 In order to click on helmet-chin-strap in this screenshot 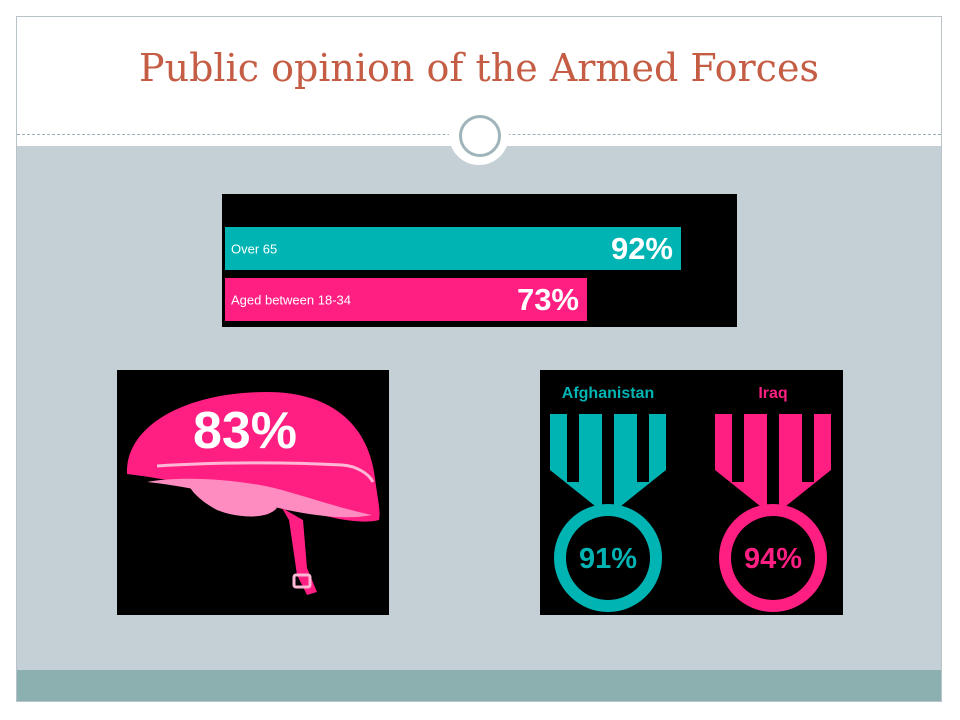, I will do `click(299, 551)`.